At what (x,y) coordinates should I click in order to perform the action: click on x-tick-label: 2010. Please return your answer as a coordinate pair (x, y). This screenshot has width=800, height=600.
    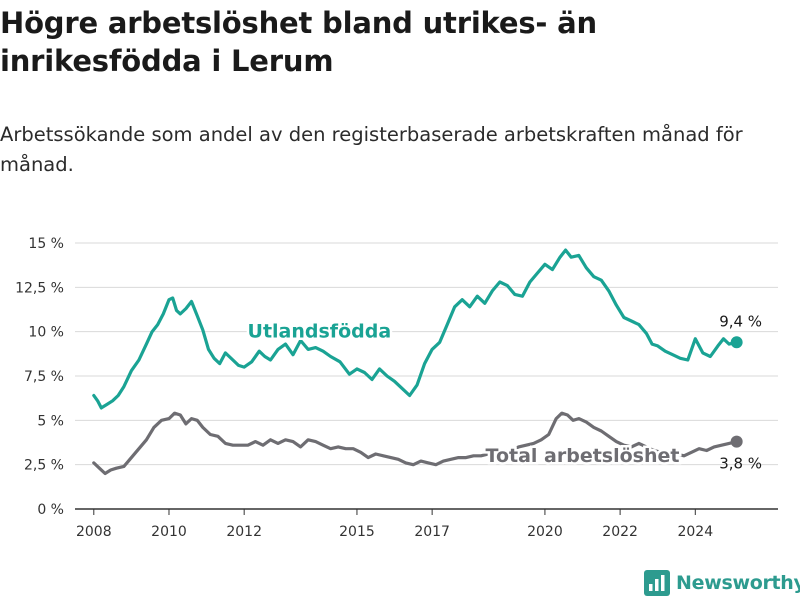
    Looking at the image, I should click on (169, 532).